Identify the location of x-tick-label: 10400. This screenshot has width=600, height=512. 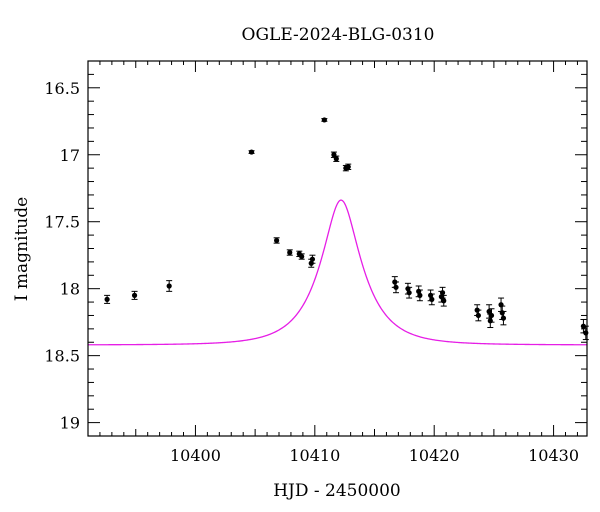
(195, 455).